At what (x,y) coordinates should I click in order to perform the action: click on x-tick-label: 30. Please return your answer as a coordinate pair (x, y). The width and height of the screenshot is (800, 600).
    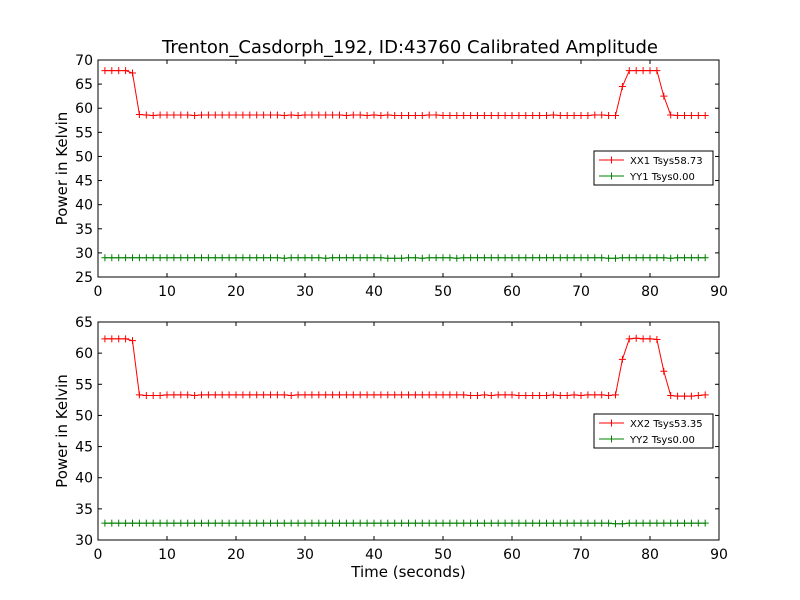
    Looking at the image, I should click on (305, 292).